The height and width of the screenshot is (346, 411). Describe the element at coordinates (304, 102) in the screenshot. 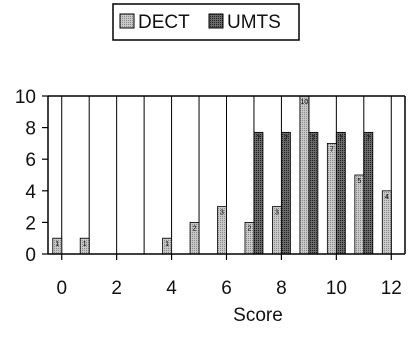

I see `data-label: 10` at that location.